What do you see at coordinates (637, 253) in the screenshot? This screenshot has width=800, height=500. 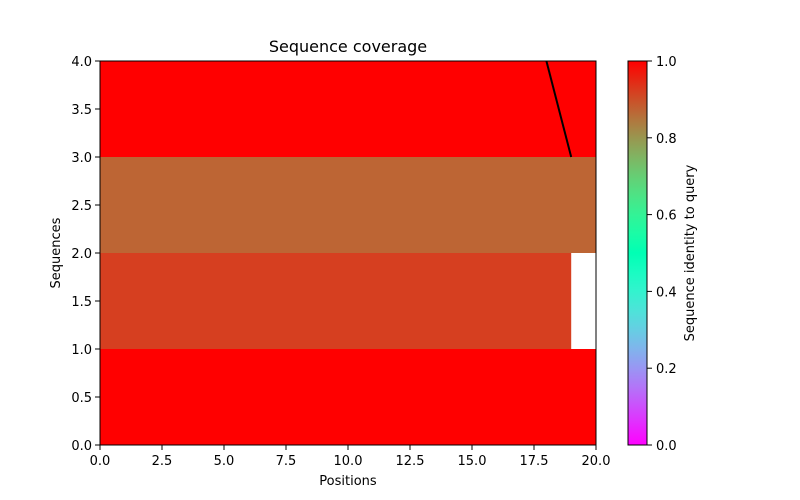 I see `colorbar` at bounding box center [637, 253].